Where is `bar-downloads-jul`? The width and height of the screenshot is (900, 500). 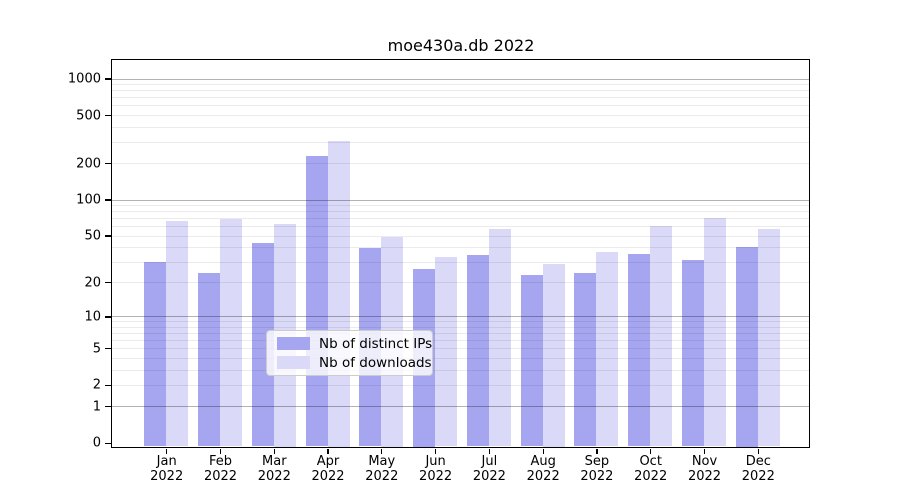
bar-downloads-jul is located at coordinates (499, 337).